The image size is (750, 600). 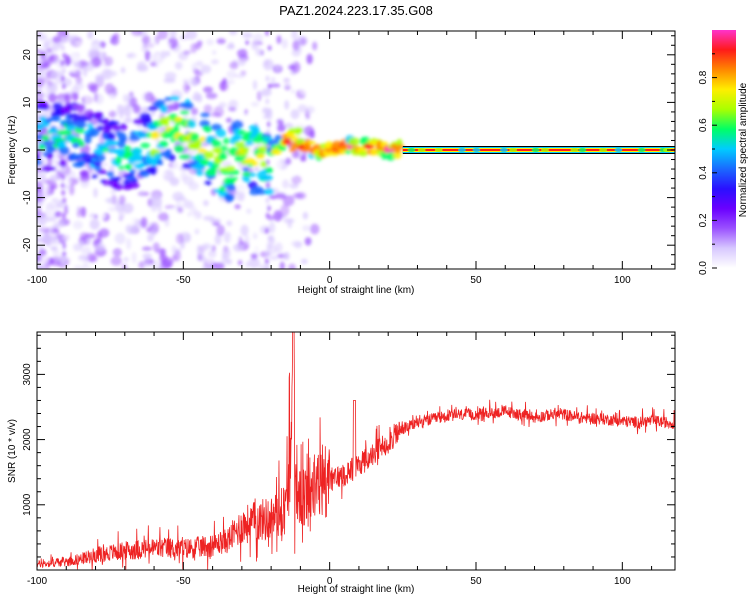 I want to click on y-tick-label: 10, so click(x=27, y=102).